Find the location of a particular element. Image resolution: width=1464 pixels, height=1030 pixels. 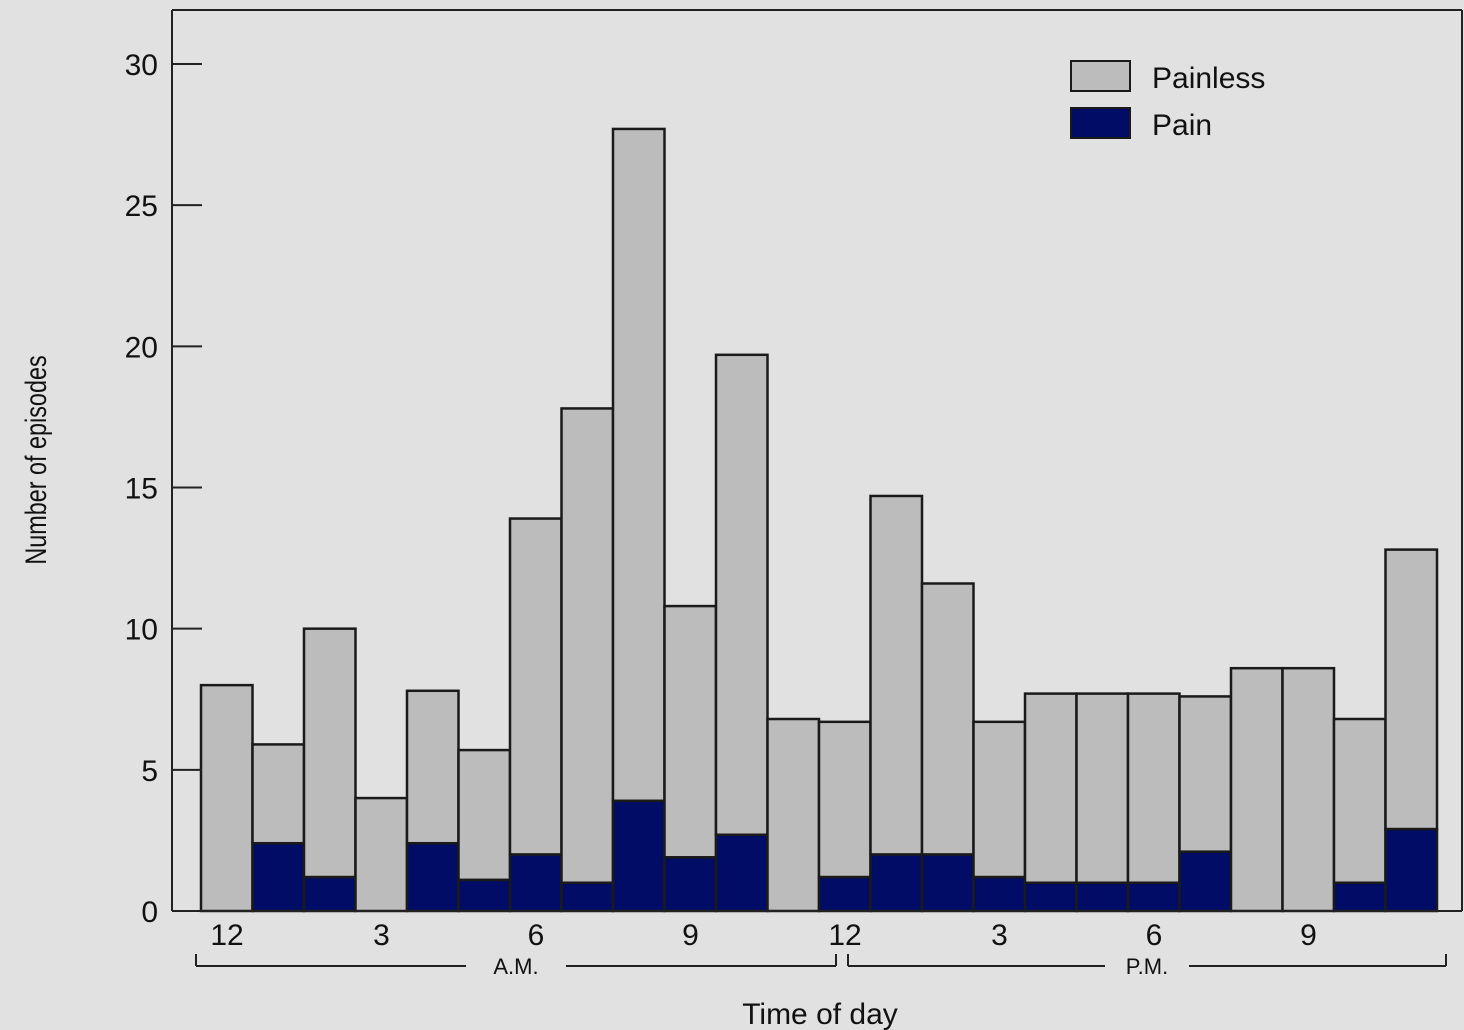

y-tick-label: 30 is located at coordinates (141, 65).